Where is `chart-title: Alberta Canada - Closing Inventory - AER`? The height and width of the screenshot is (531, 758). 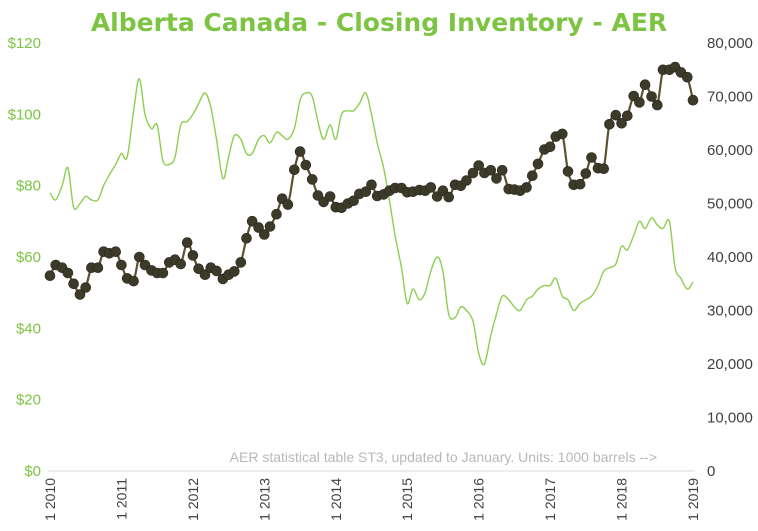
chart-title: Alberta Canada - Closing Inventory - AER is located at coordinates (379, 22).